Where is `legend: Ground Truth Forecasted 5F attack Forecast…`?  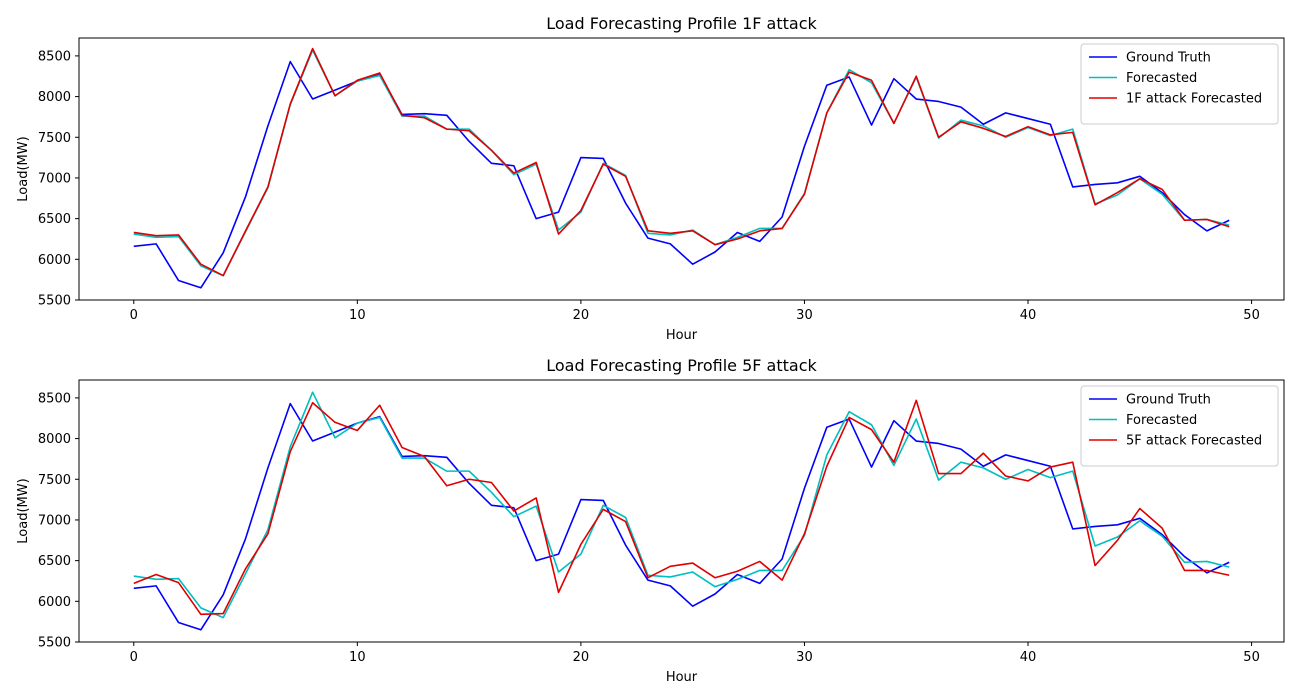 legend: Ground Truth Forecasted 5F attack Forecast… is located at coordinates (1179, 426).